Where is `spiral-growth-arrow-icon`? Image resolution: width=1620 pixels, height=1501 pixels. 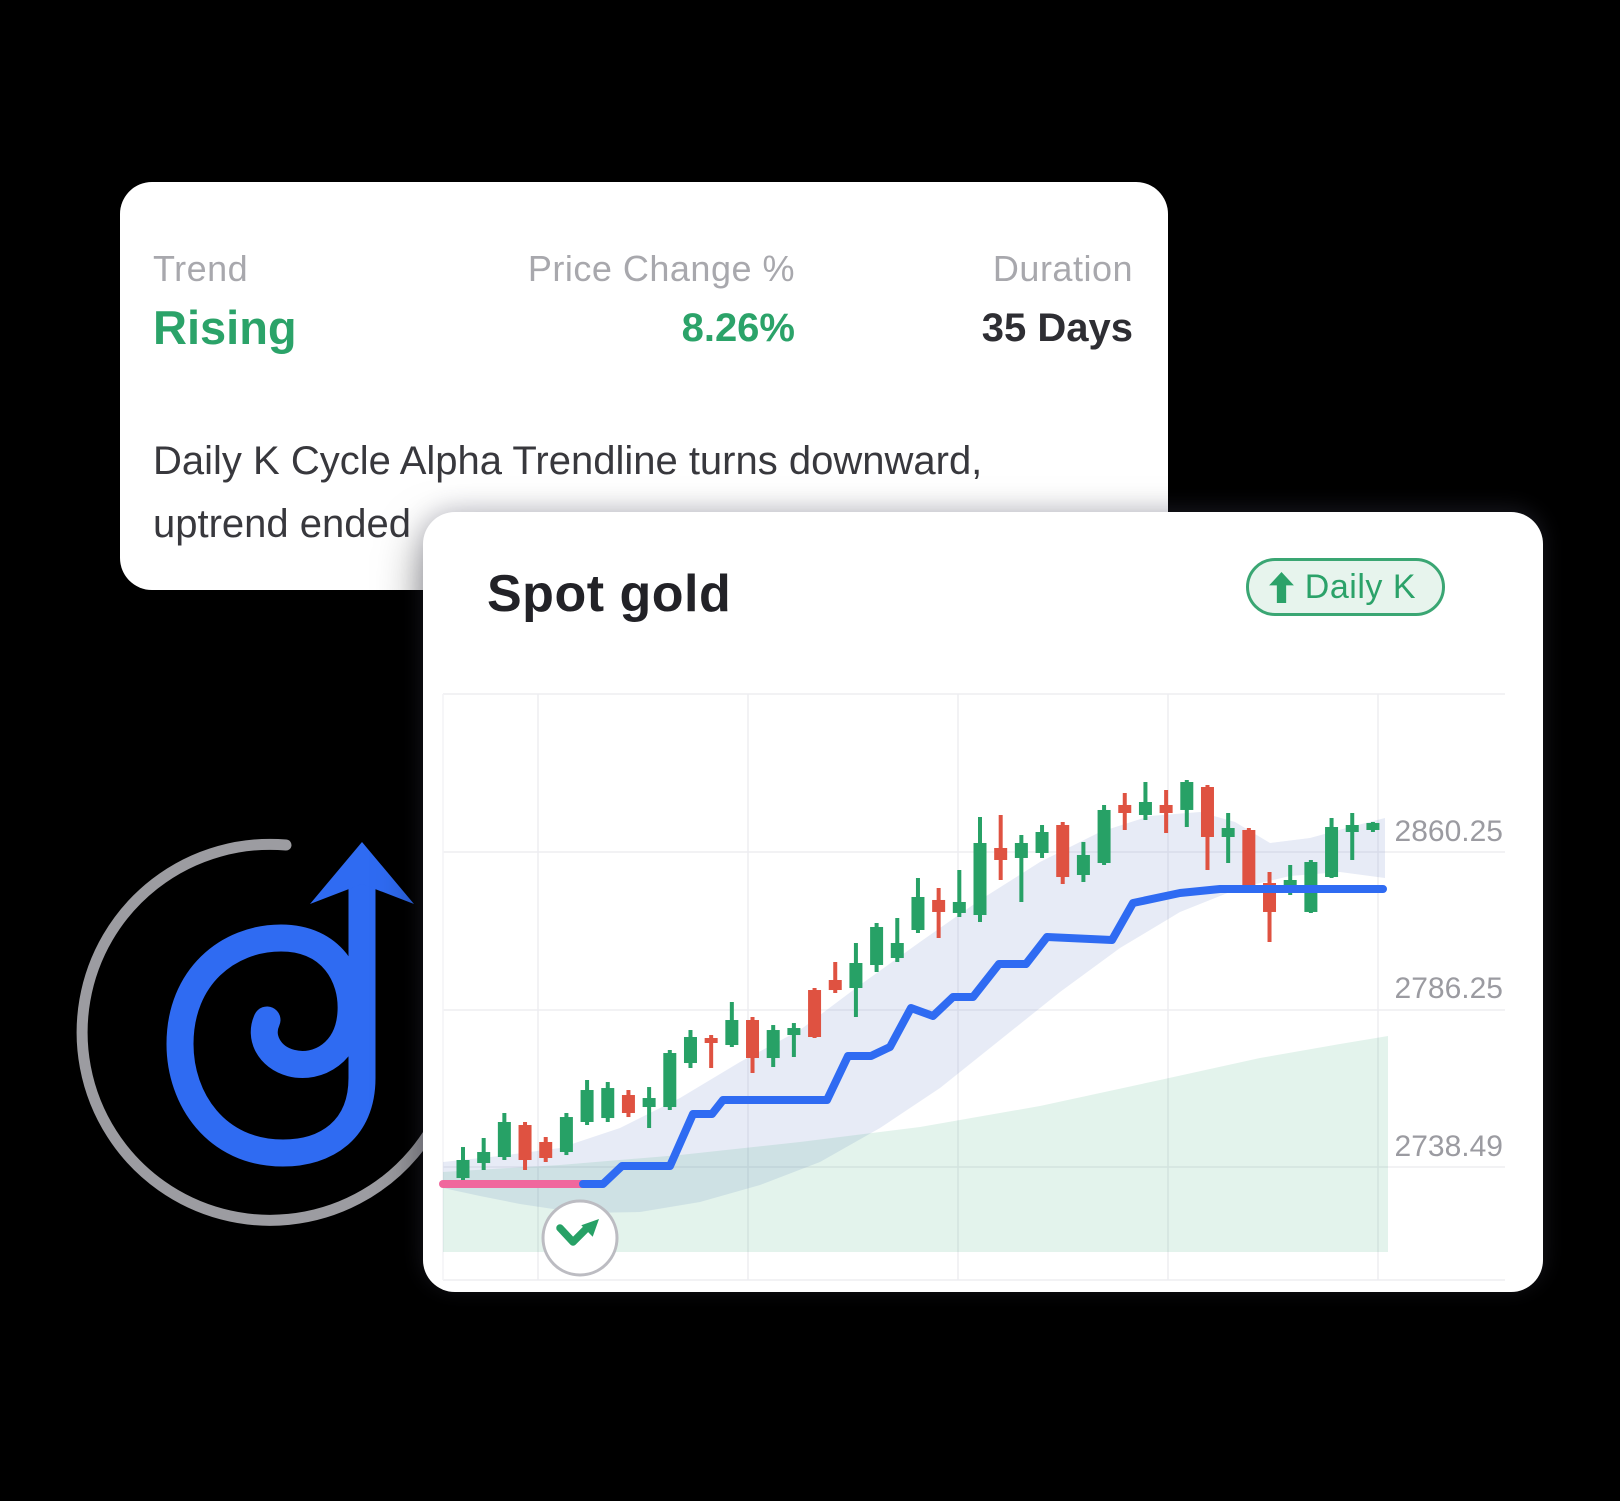
spiral-growth-arrow-icon is located at coordinates (270, 1034).